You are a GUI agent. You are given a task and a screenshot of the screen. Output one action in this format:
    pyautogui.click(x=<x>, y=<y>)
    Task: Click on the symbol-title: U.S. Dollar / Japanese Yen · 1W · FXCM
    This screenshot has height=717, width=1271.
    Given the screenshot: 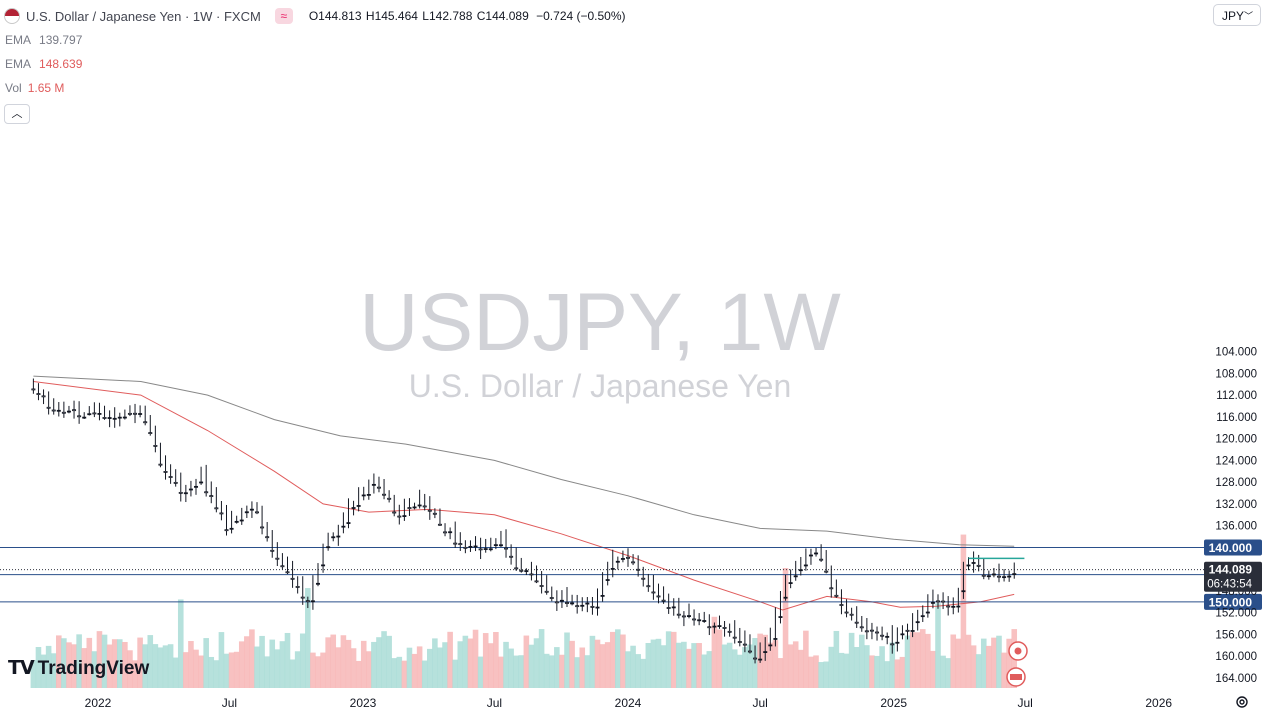 What is the action you would take?
    pyautogui.click(x=143, y=16)
    